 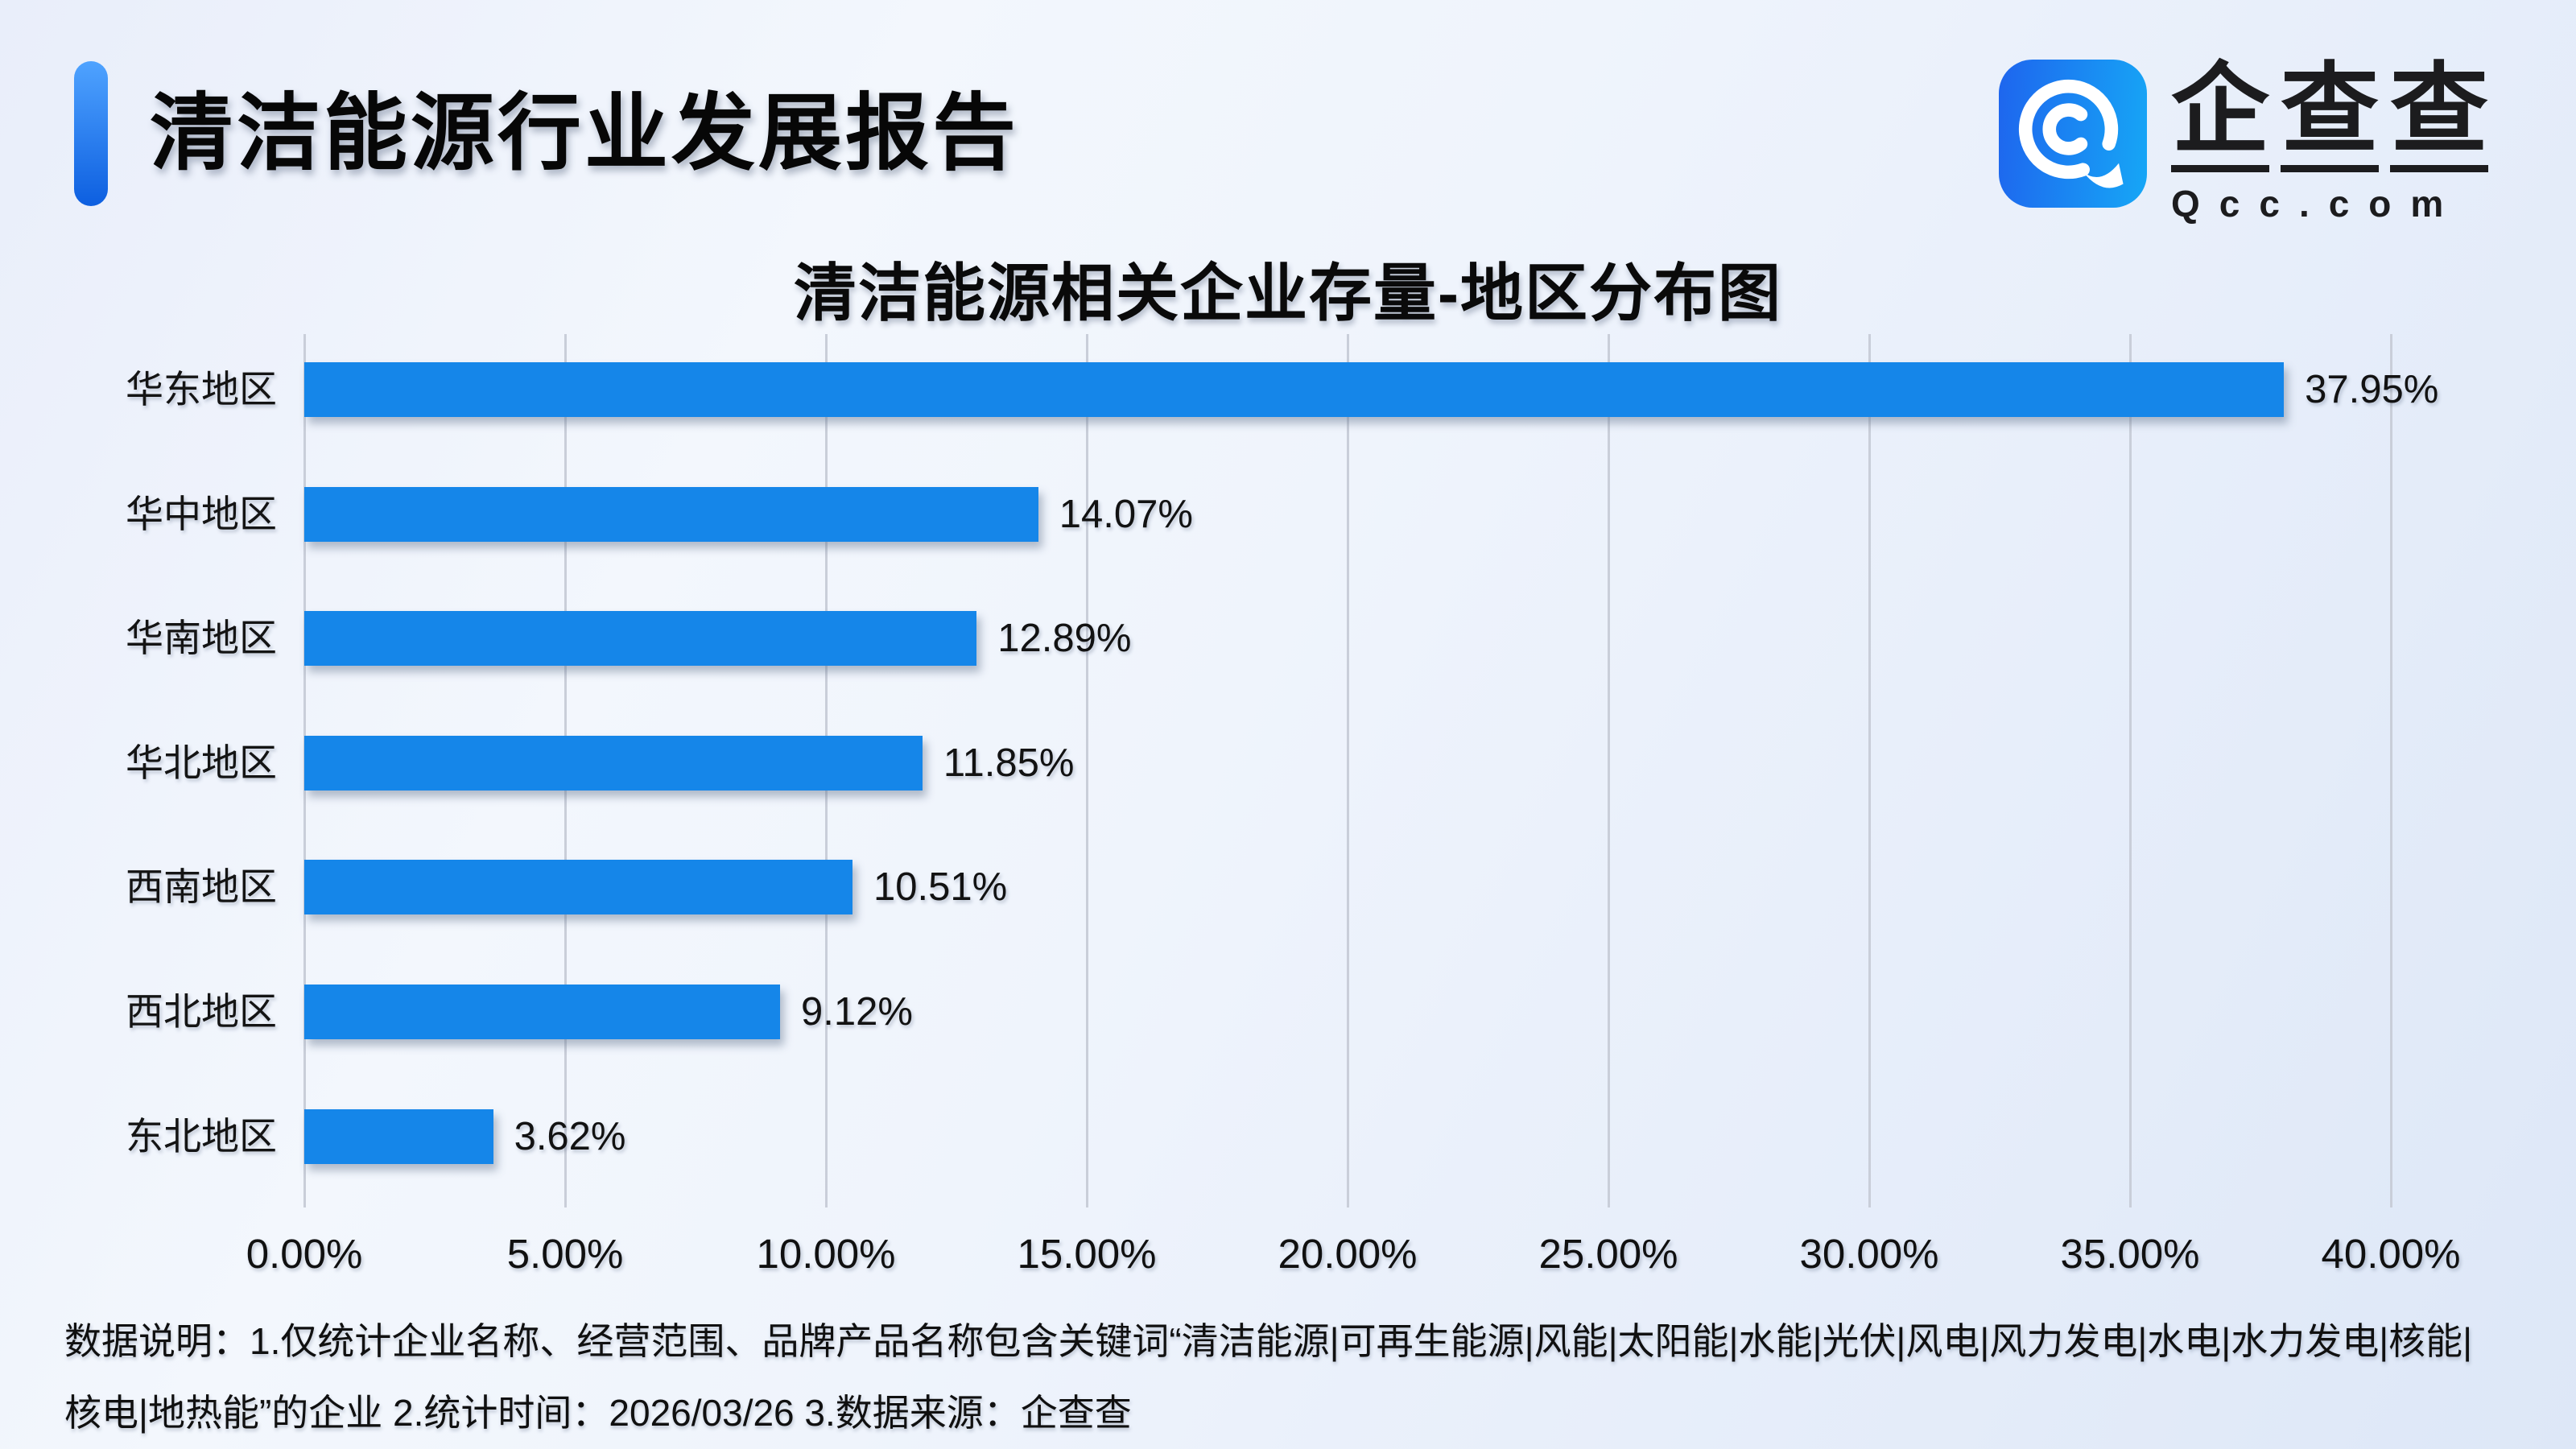 I want to click on title-accent-bar, so click(x=91, y=133).